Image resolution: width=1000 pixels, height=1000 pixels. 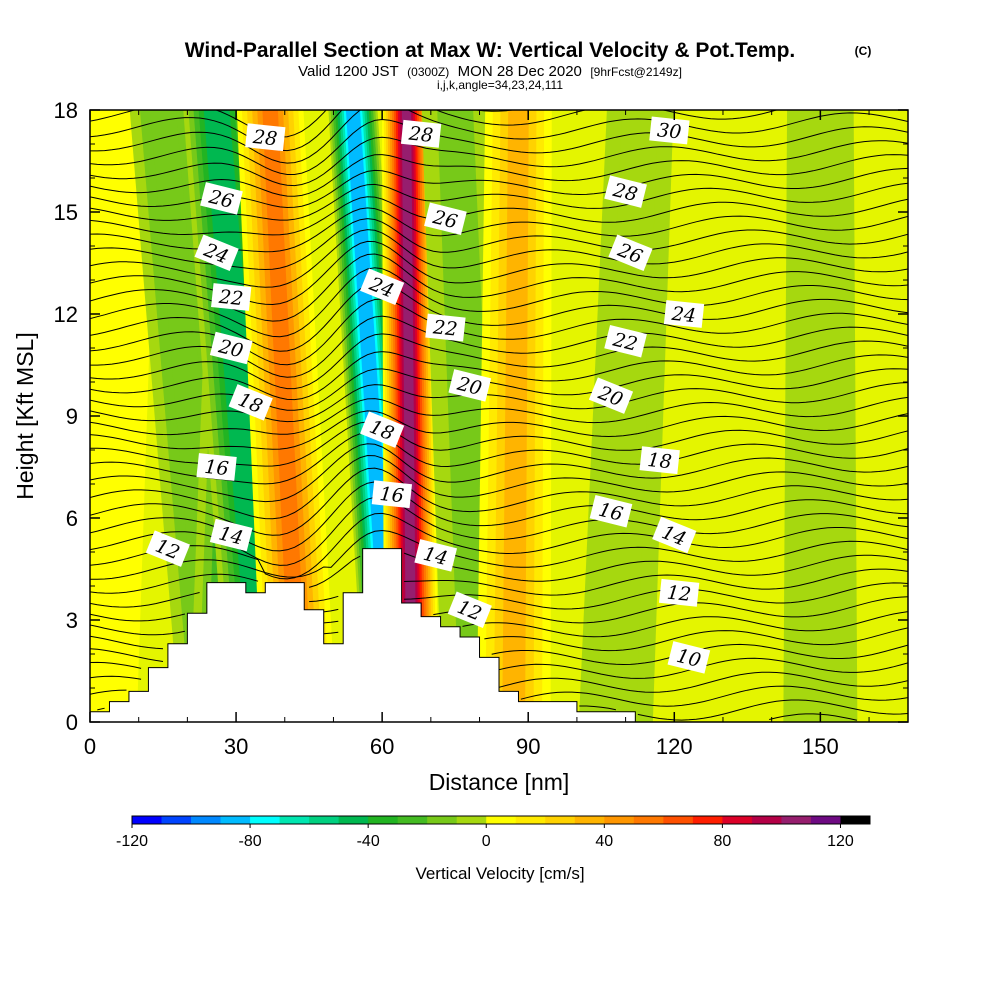 I want to click on x-tick-label: 150, so click(x=820, y=746).